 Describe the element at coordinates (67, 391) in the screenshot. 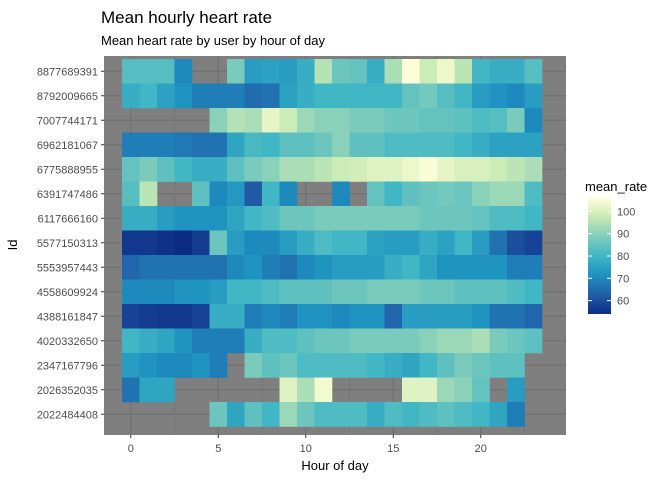

I see `y-tick-label: 2026352035` at that location.